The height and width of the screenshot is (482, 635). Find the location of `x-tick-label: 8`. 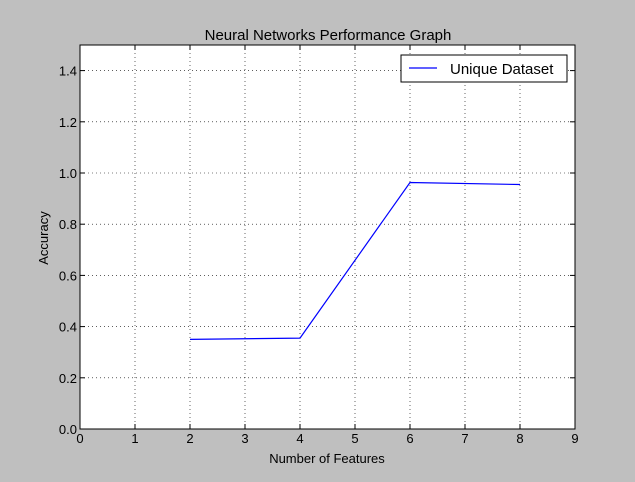

x-tick-label: 8 is located at coordinates (519, 438).